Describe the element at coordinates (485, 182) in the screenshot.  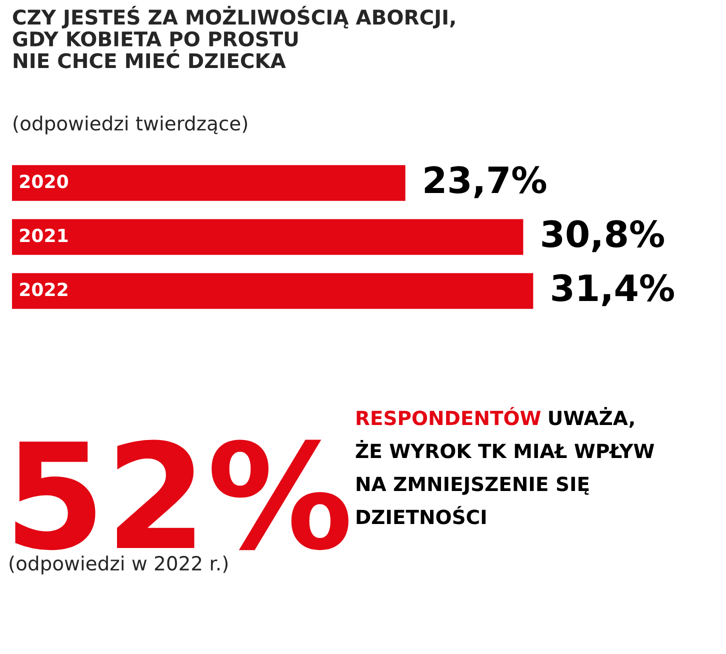
I see `data-label: 23,7%` at that location.